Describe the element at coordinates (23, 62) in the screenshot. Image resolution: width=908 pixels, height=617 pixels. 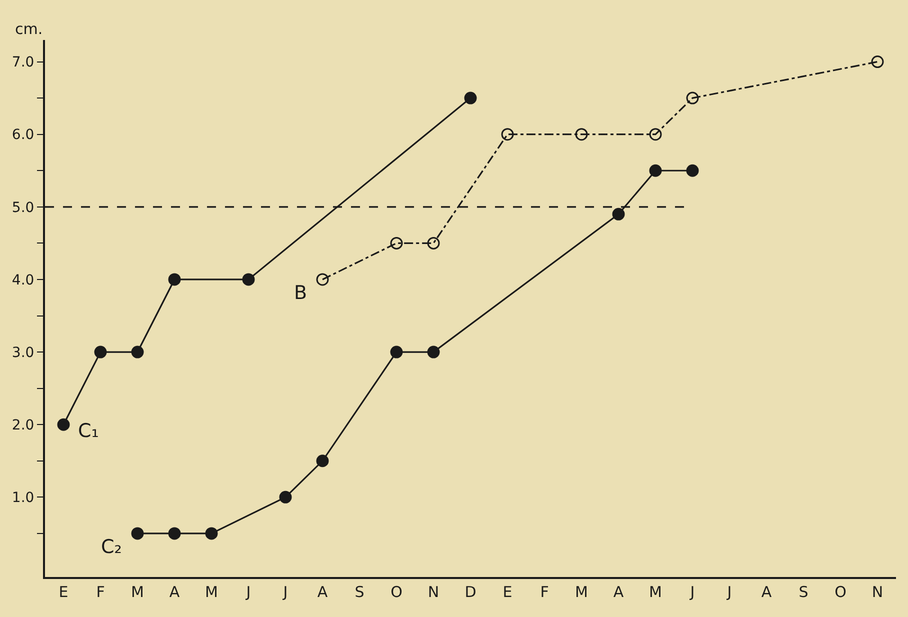
I see `y-tick-label: 7.0` at that location.